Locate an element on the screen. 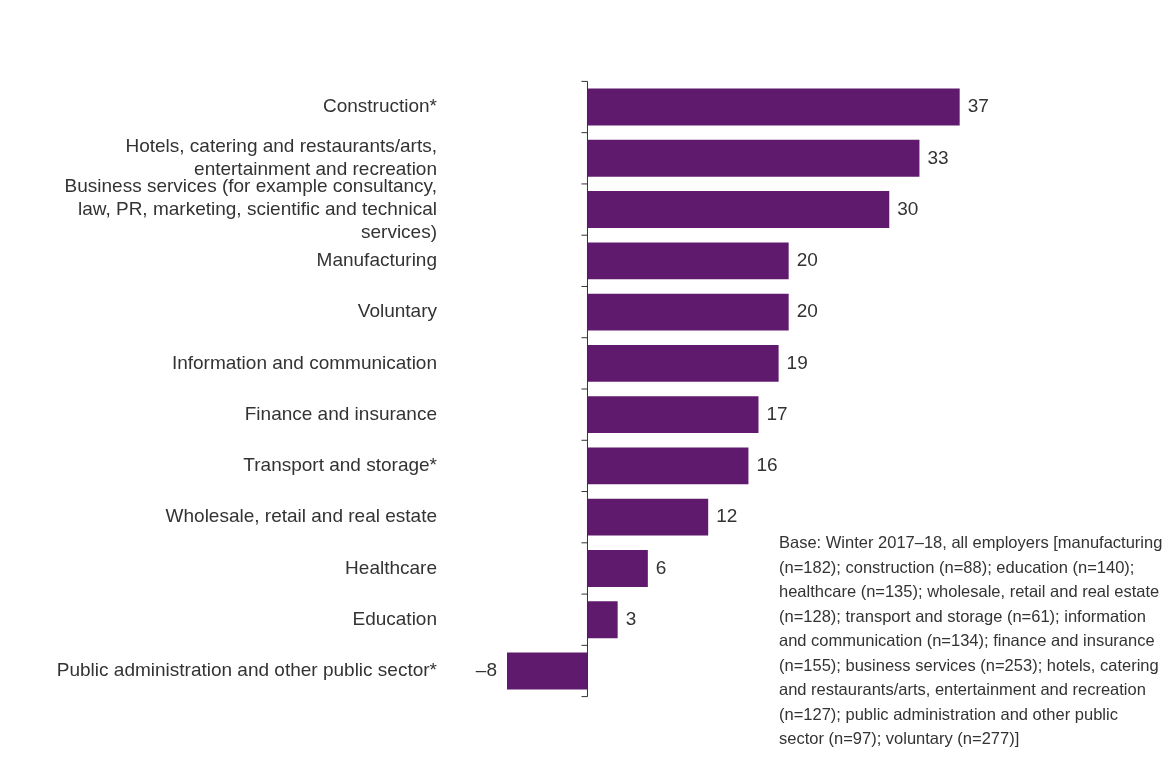 This screenshot has height=778, width=1174. text: Base: Winter 2017–18, all employers [manufacturing (n=182); construction (n=88); education (n=140); healthcare (n=135); wholesale, retail and real estate (n=128); transport and storage (n=61); information and communication (n=134); finance and insurance (n=155); business services (n=253); hotels, catering and restaurants/arts, entertainment and recreation (n=127); public administration and other public sector (n=97); voluntary (n=277)] is located at coordinates (971, 640).